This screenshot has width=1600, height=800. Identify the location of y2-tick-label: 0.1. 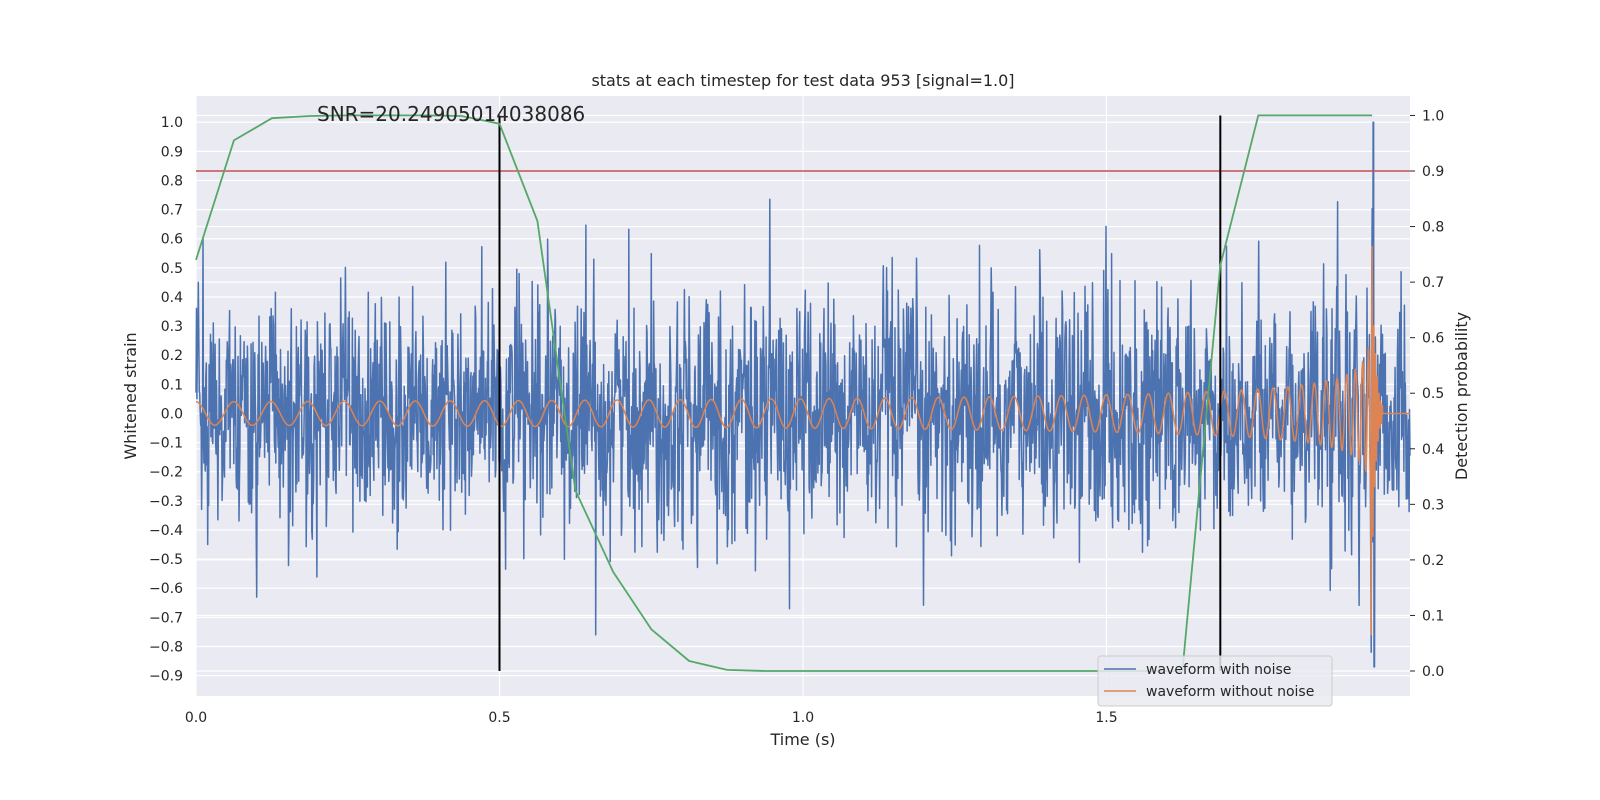
(1433, 616).